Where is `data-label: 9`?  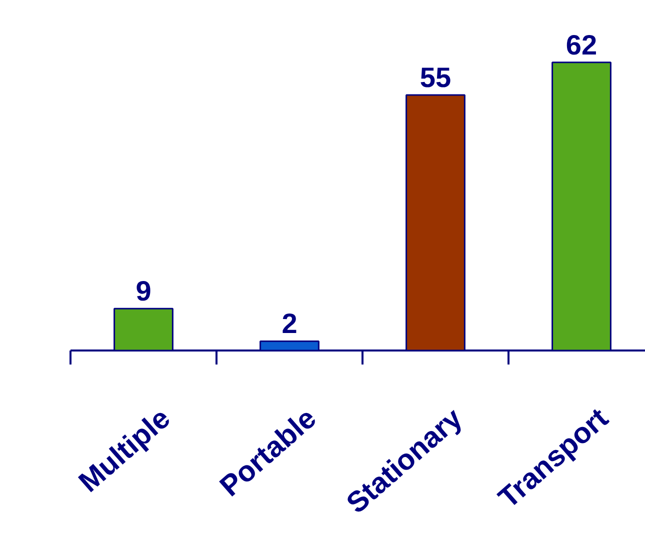 data-label: 9 is located at coordinates (144, 291).